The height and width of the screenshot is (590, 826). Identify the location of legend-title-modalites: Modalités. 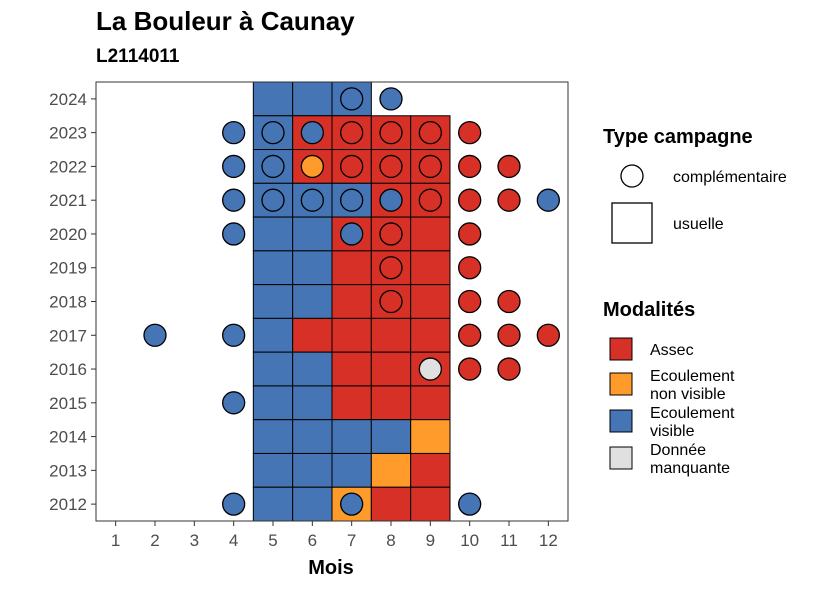
(649, 310).